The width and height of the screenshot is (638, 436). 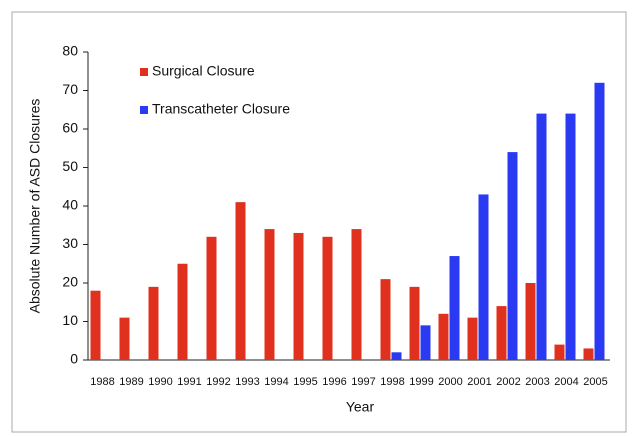 What do you see at coordinates (70, 166) in the screenshot?
I see `y-tick-label: 50` at bounding box center [70, 166].